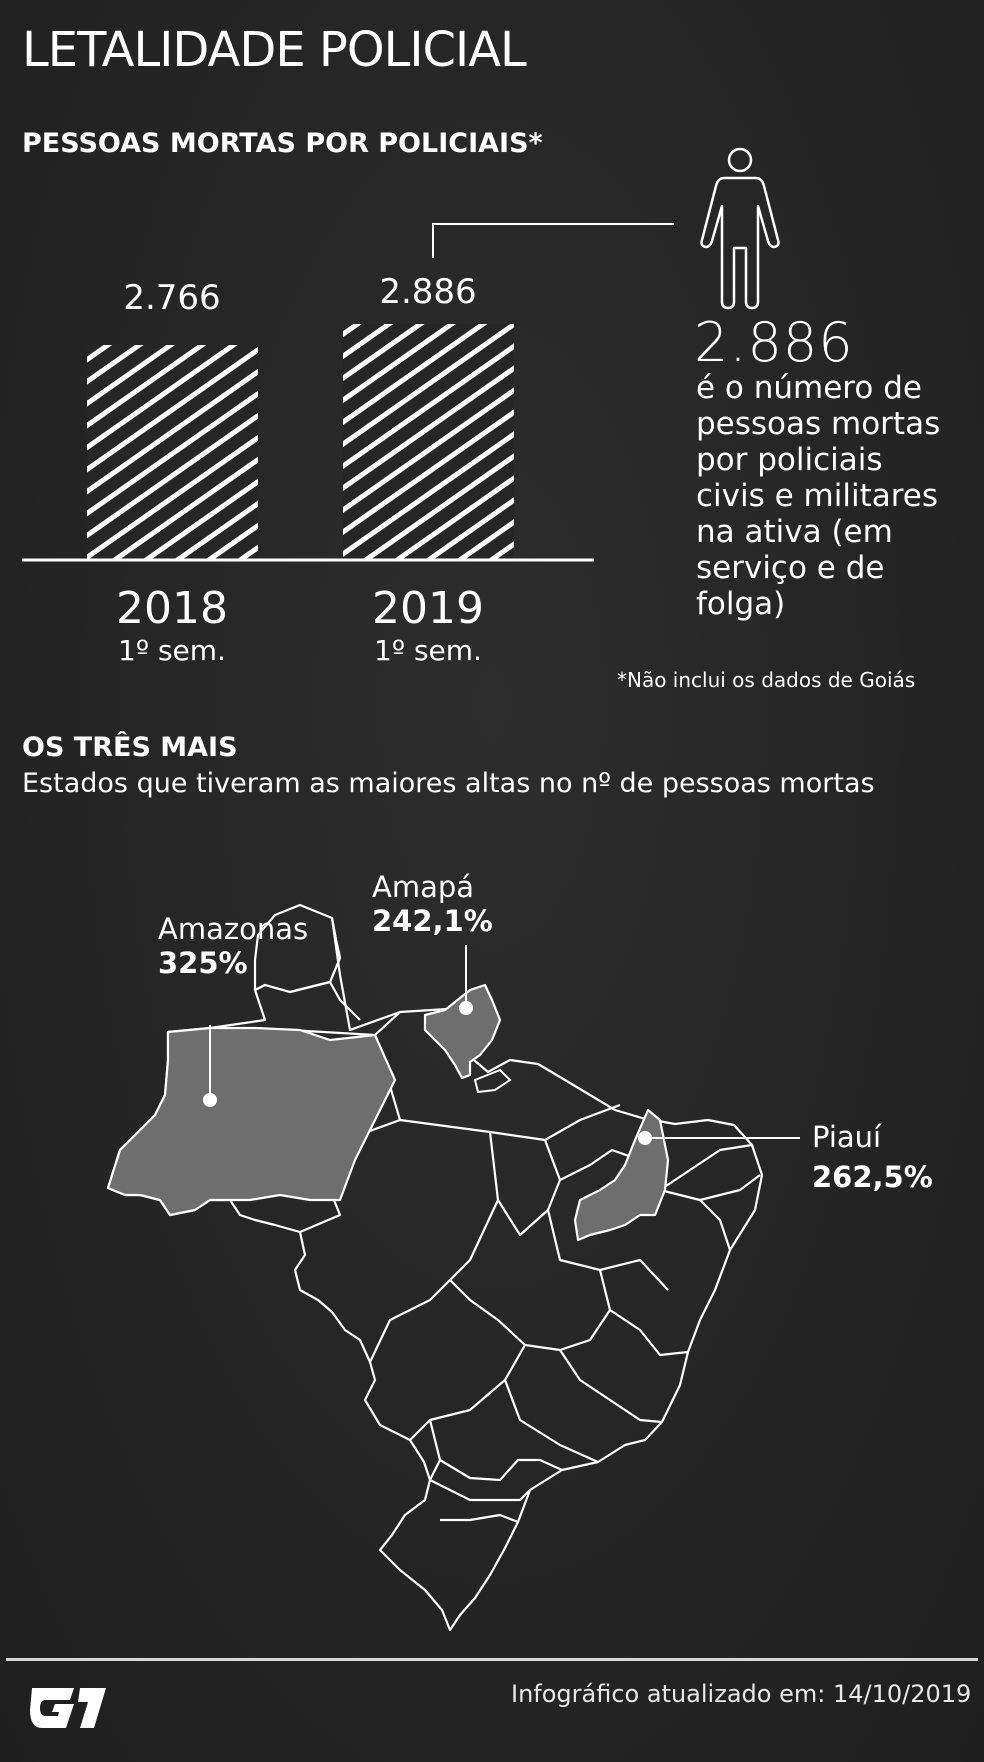  I want to click on bar-year-2018: 2018, so click(172, 608).